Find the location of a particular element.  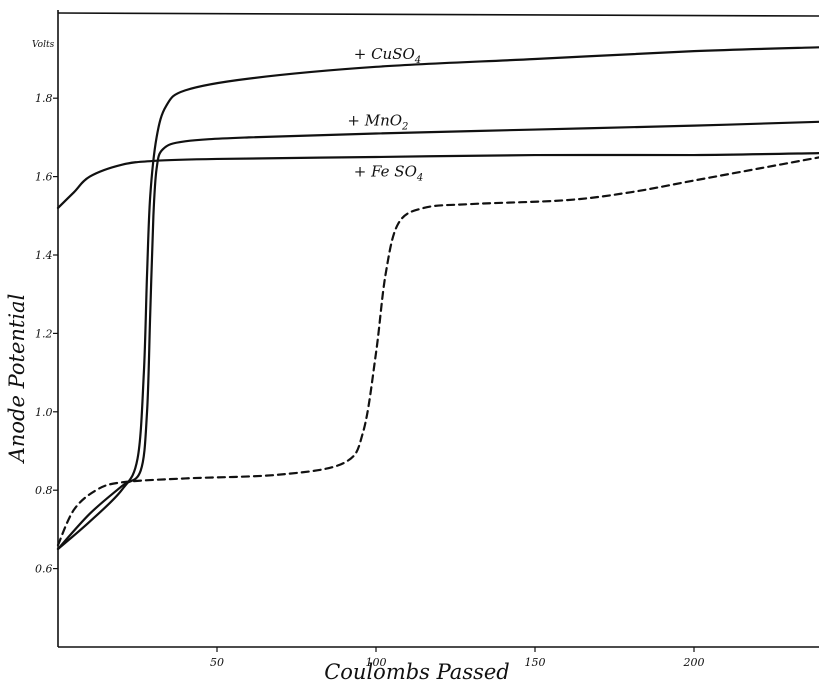

x-tick-label: 200 is located at coordinates (694, 662).